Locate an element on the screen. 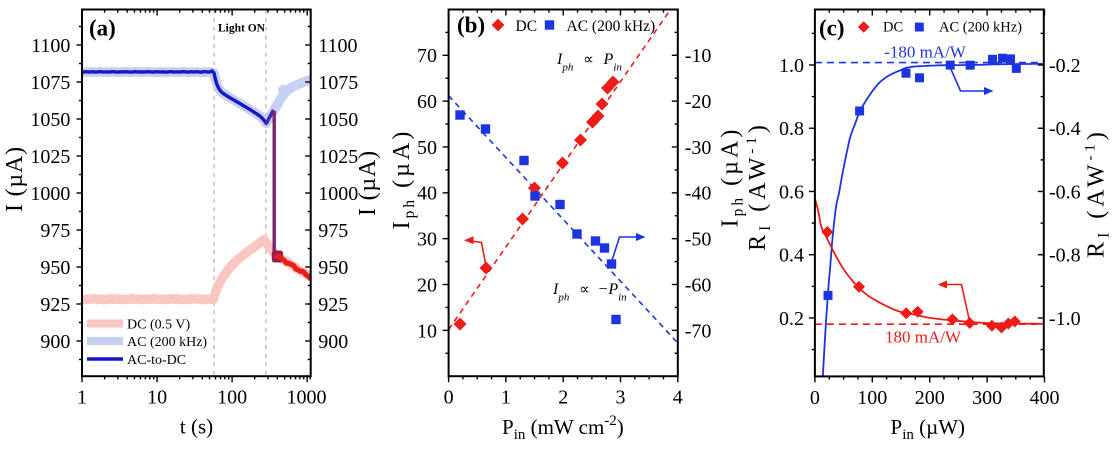 The image size is (1115, 456). svg-text: 300 is located at coordinates (987, 398).